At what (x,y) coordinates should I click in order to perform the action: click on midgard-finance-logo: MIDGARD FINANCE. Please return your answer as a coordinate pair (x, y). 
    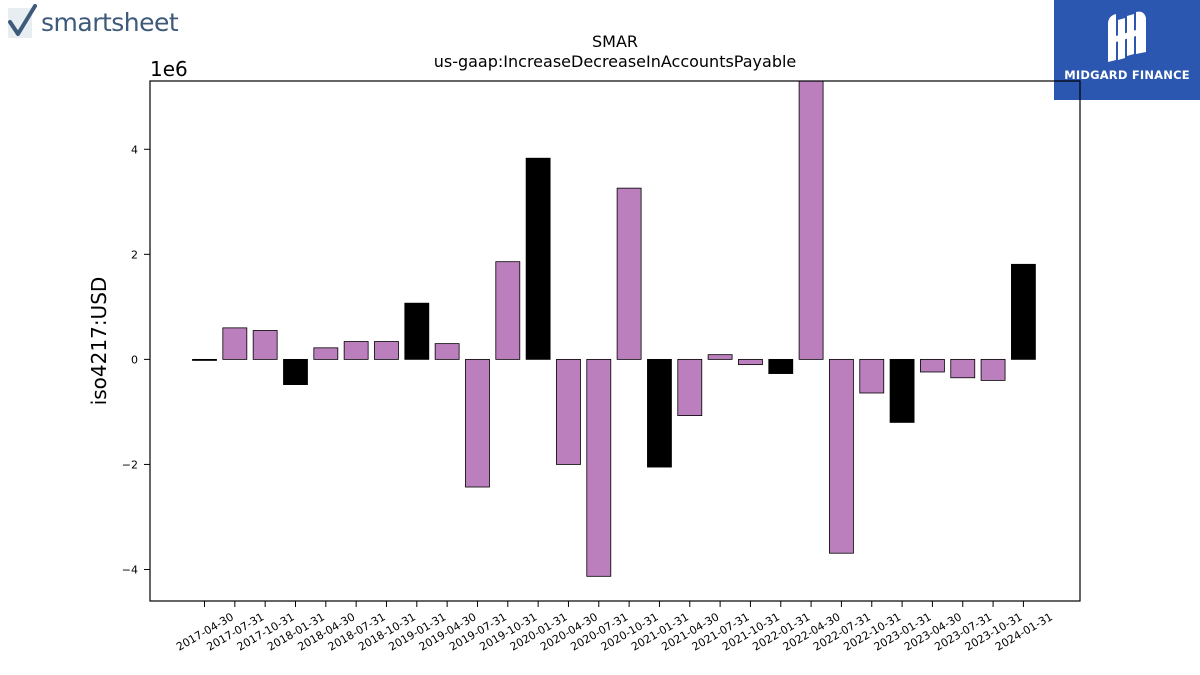
    Looking at the image, I should click on (1127, 50).